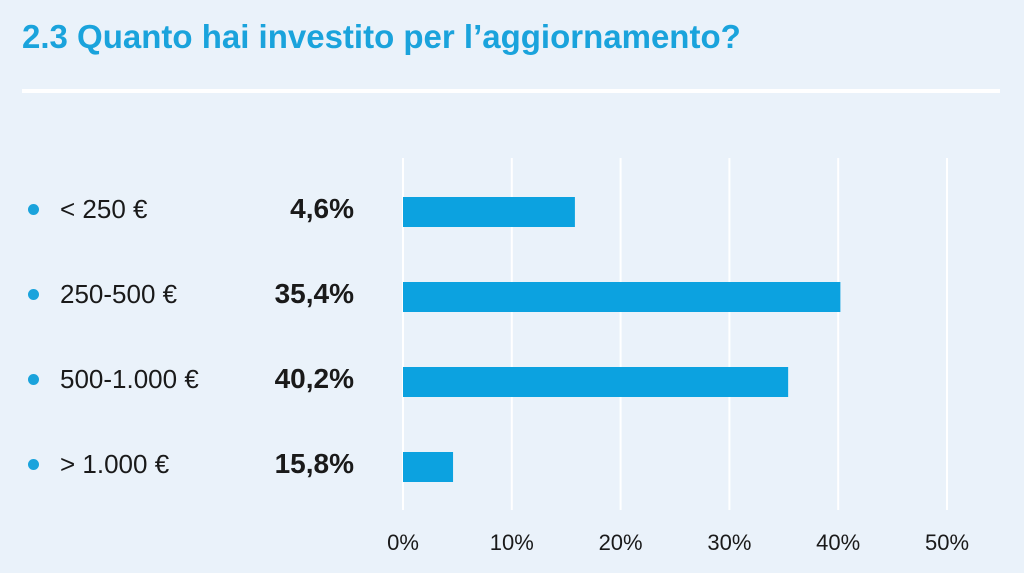 Image resolution: width=1024 pixels, height=573 pixels. What do you see at coordinates (512, 542) in the screenshot?
I see `x-tick-label: 10%` at bounding box center [512, 542].